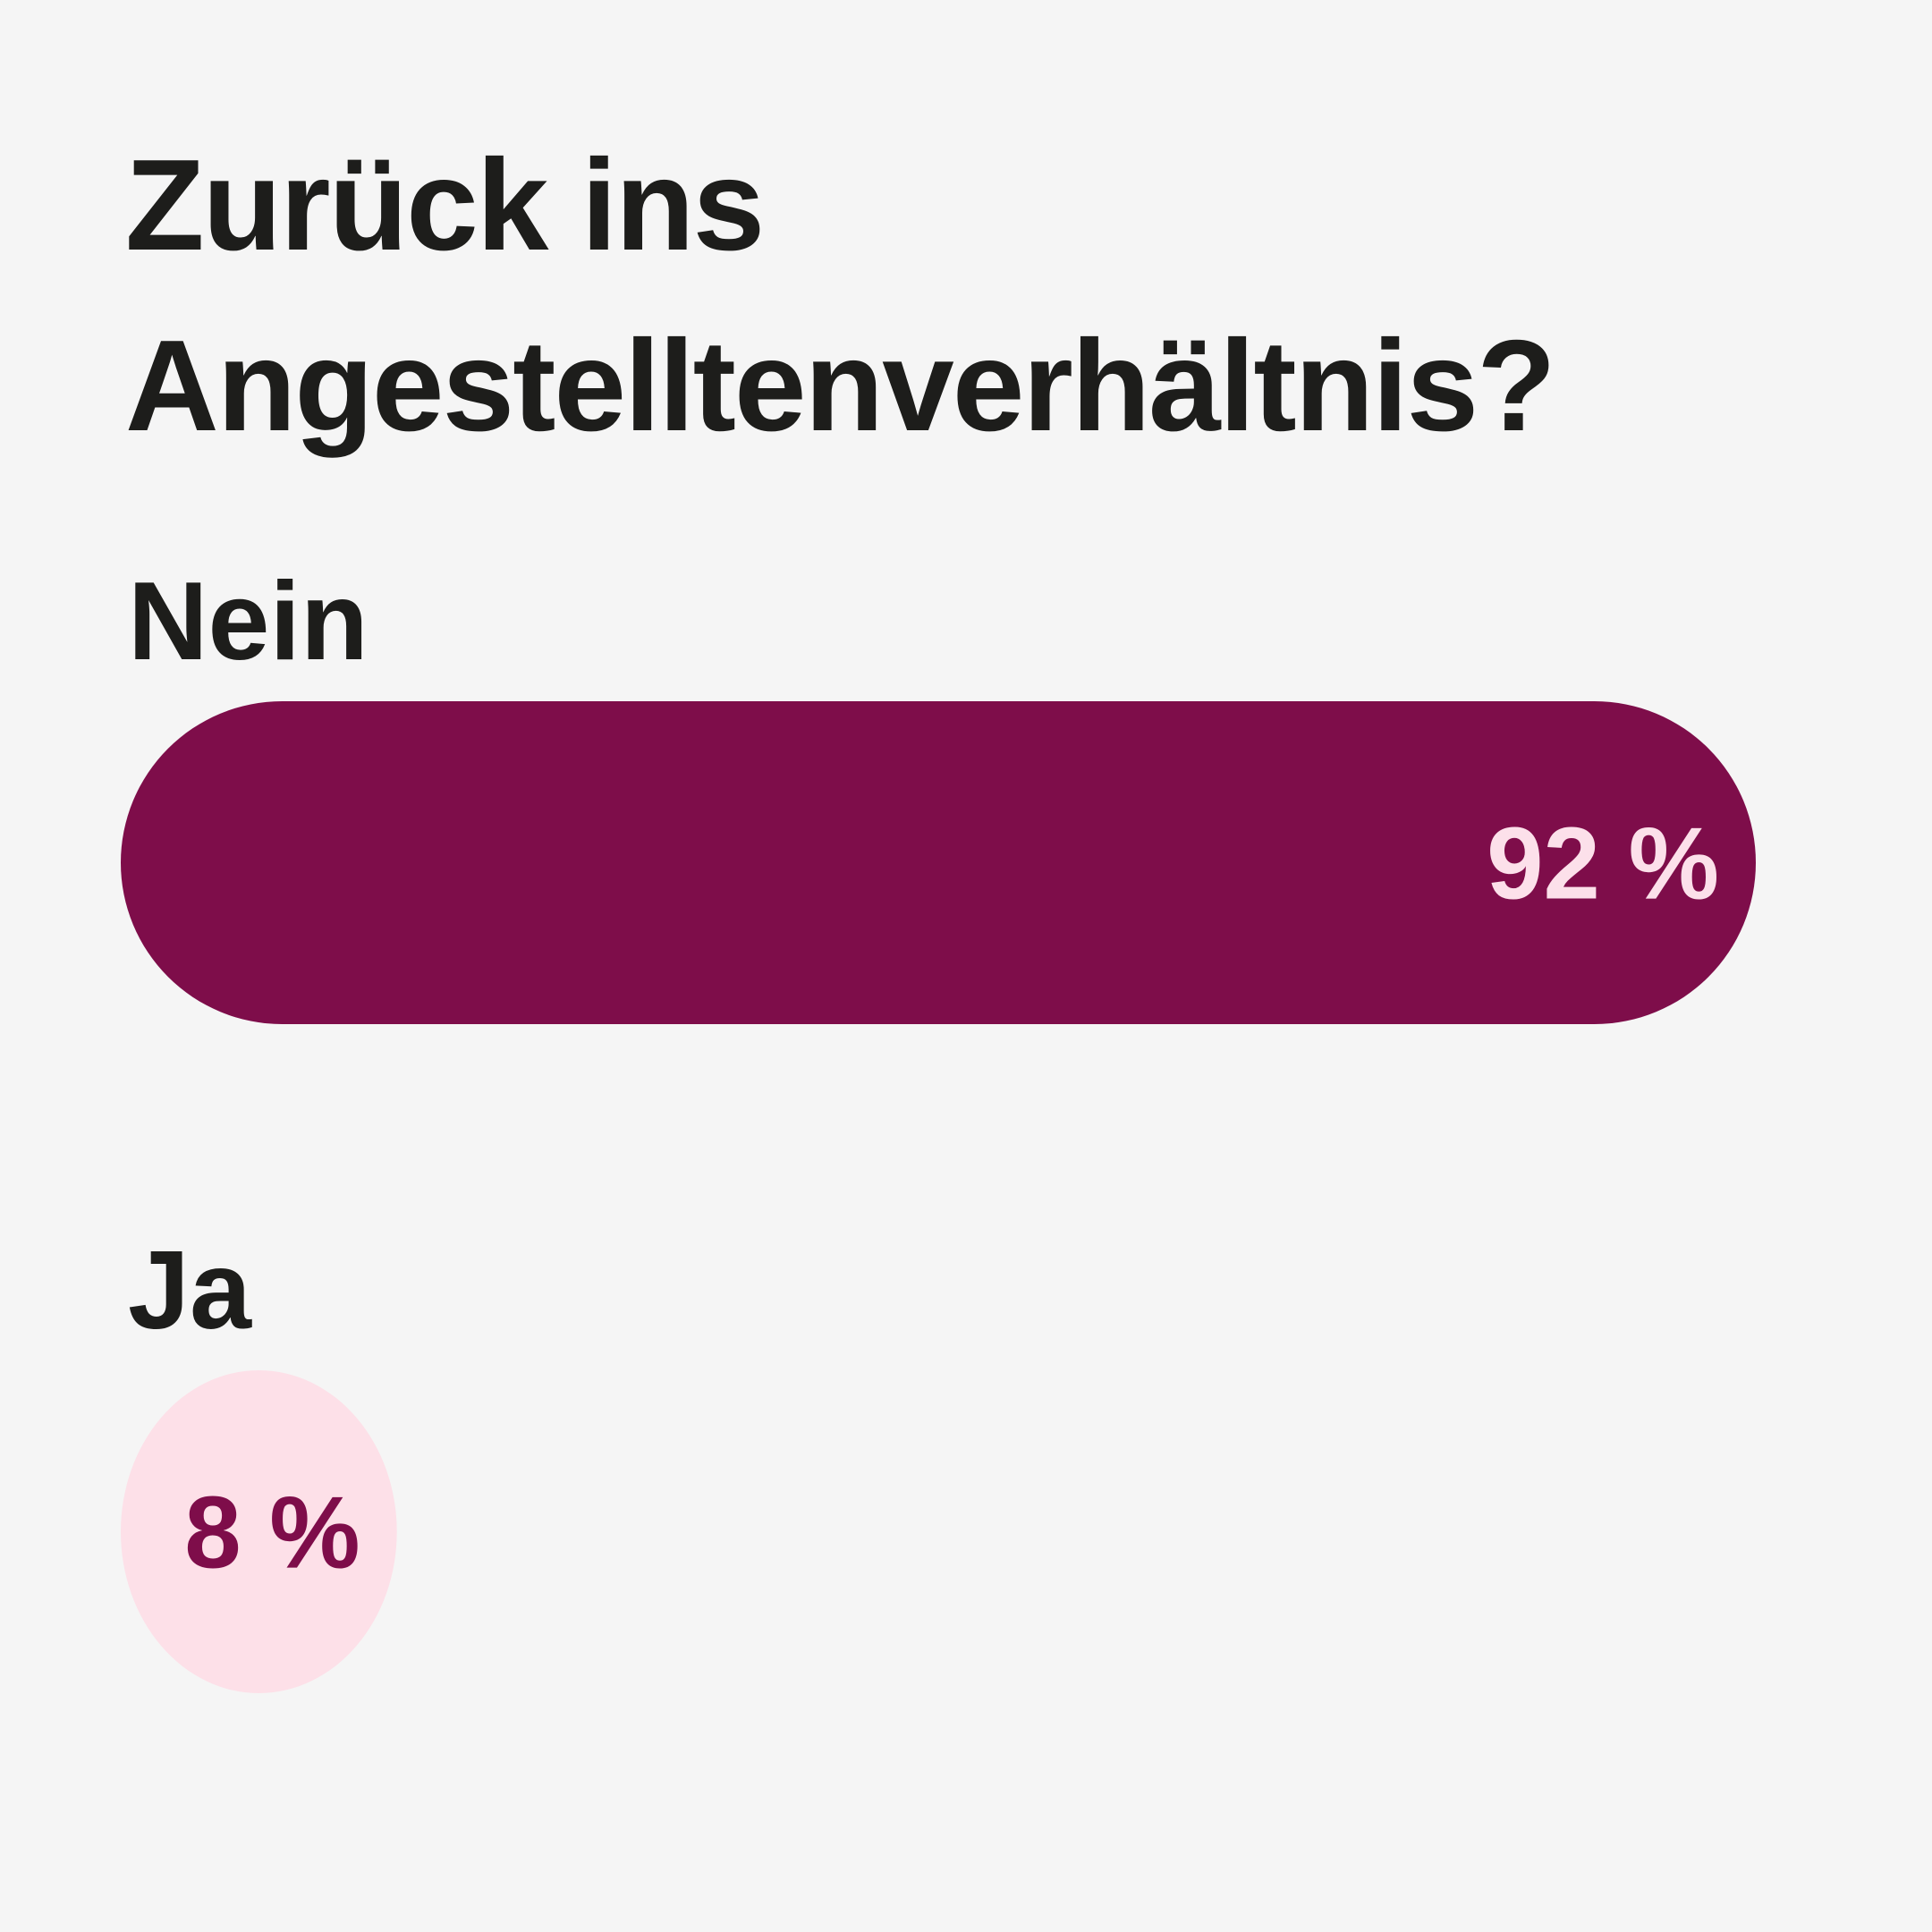 The width and height of the screenshot is (1932, 1932). What do you see at coordinates (248, 621) in the screenshot?
I see `category-label: Nein` at bounding box center [248, 621].